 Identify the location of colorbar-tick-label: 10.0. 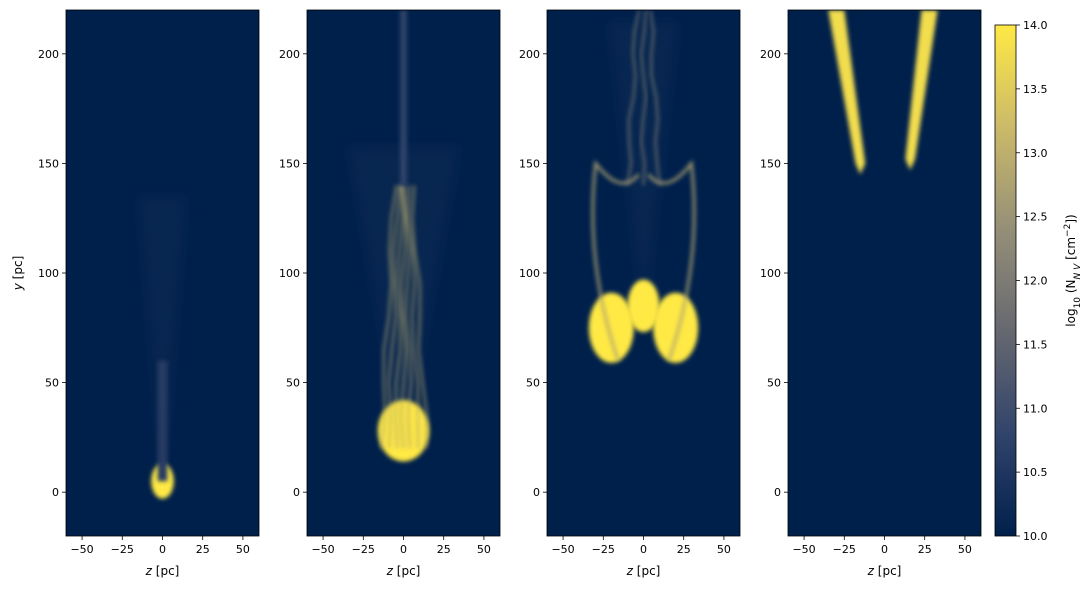
(1035, 536).